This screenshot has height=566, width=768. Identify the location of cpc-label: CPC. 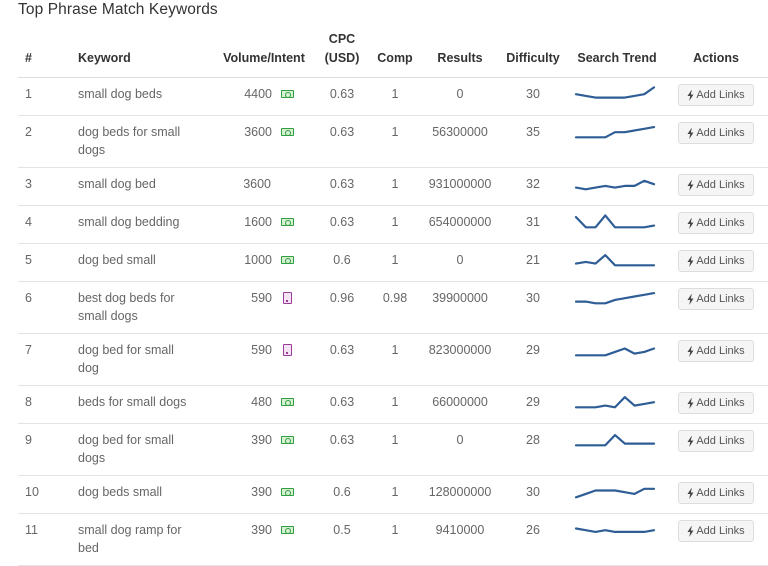
(342, 39).